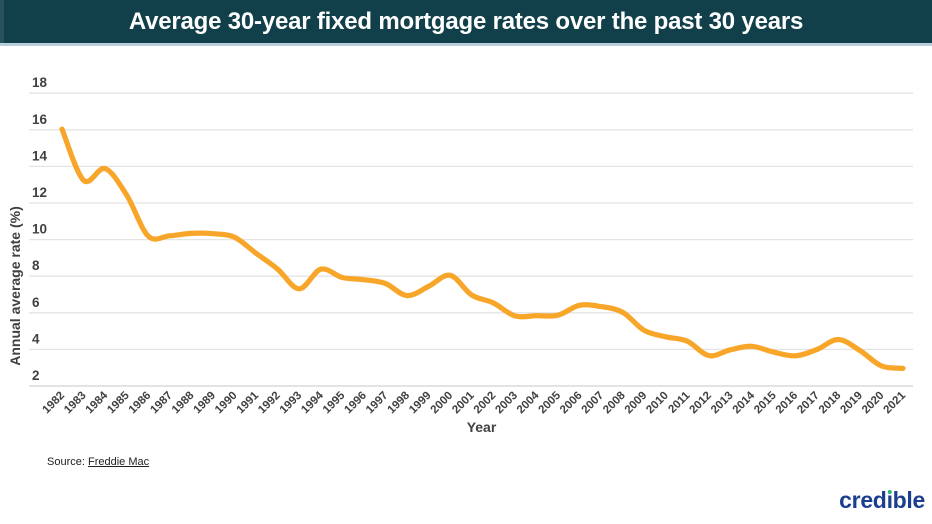 This screenshot has width=932, height=524. I want to click on logo-i-dot, so click(889, 491).